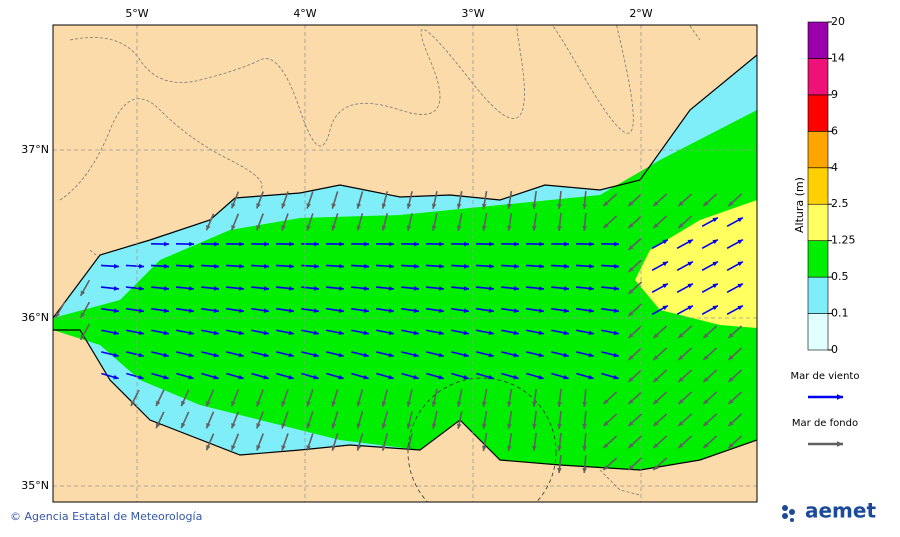 The height and width of the screenshot is (537, 900). What do you see at coordinates (825, 409) in the screenshot?
I see `legend: Mar de viento Mar de fondo` at bounding box center [825, 409].